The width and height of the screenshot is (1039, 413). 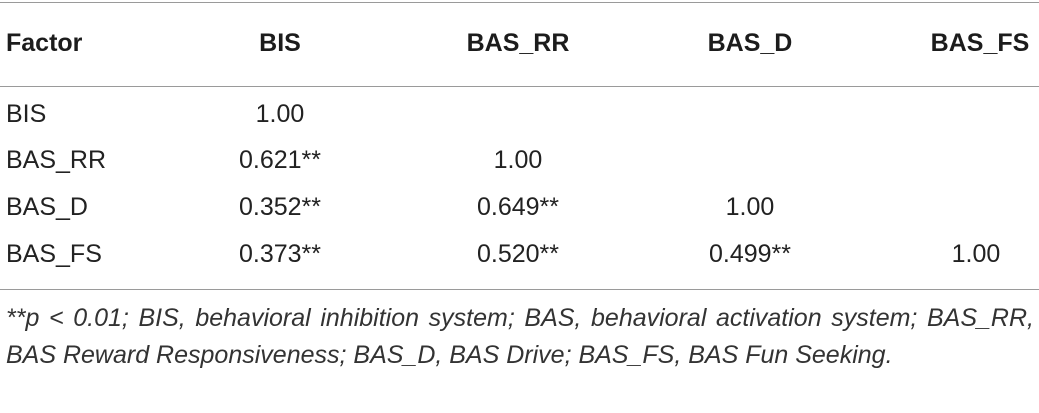 I want to click on header-bas-rr: BAS_RR, so click(x=518, y=43).